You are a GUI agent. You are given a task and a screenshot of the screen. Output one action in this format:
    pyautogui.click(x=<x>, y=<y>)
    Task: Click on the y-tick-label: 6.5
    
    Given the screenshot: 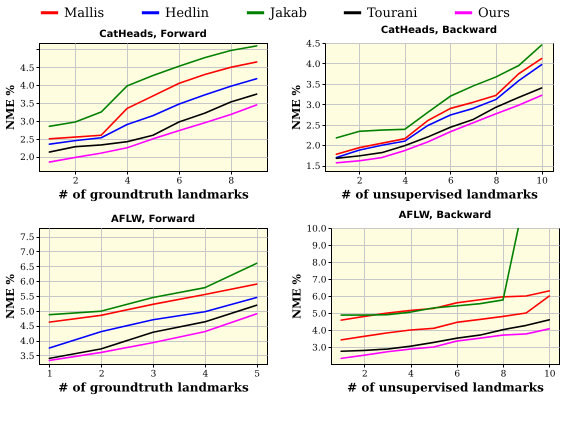 What is the action you would take?
    pyautogui.click(x=27, y=267)
    